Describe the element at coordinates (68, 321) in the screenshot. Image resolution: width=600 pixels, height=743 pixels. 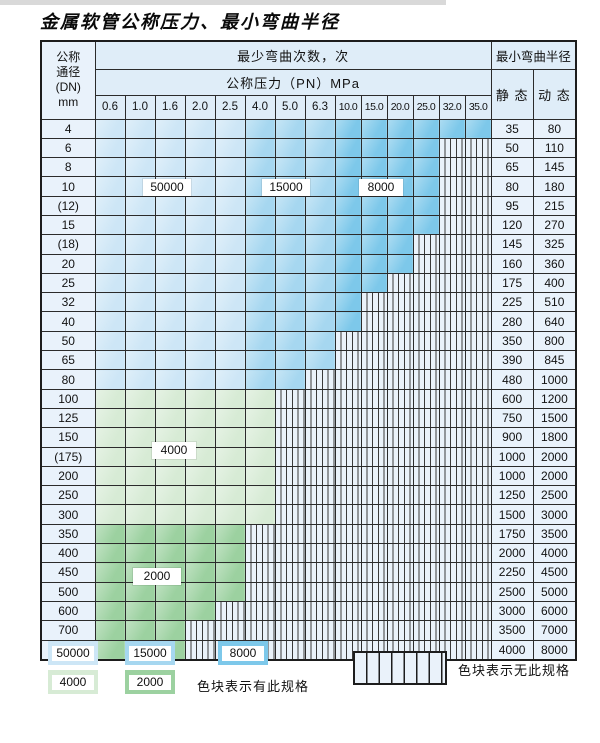
I see `dn-cell: 40` at that location.